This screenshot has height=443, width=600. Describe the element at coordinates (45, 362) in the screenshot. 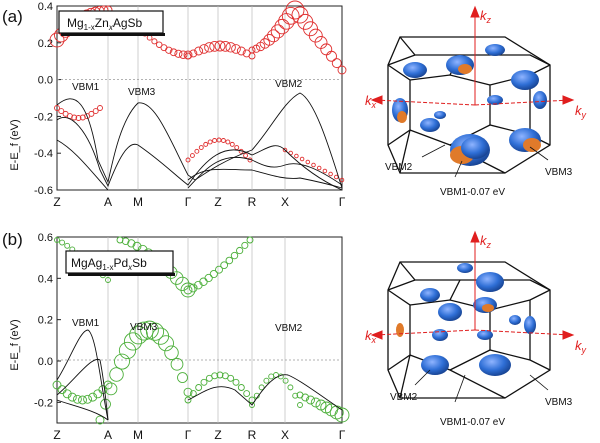

I see `ytick-label: 0.0` at that location.